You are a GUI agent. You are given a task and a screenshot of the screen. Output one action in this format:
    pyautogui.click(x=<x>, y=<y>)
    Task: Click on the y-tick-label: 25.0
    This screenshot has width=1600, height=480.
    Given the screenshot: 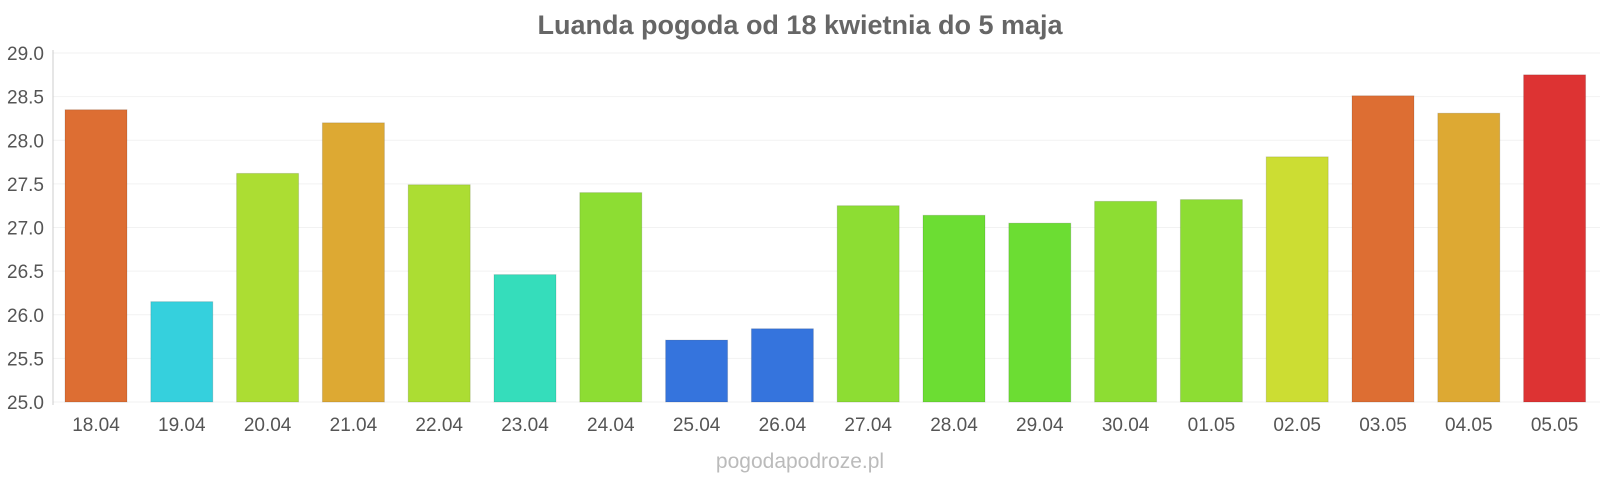 What is the action you would take?
    pyautogui.click(x=25, y=403)
    